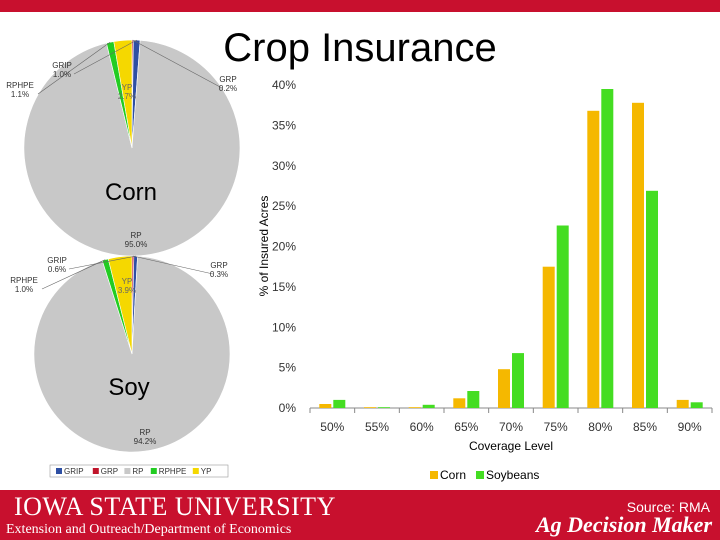 The width and height of the screenshot is (720, 540). Describe the element at coordinates (59, 471) in the screenshot. I see `pie-legend-swatch-grip` at that location.